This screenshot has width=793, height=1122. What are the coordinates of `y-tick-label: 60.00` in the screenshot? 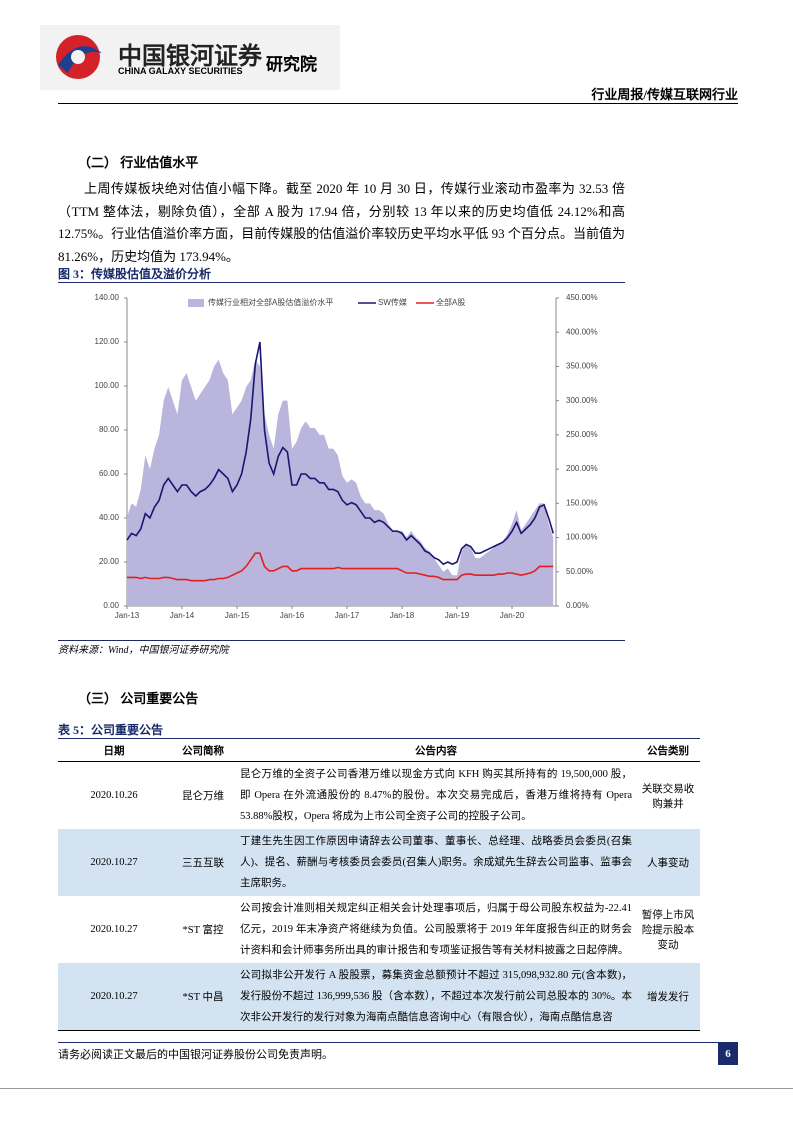 It's located at (109, 473).